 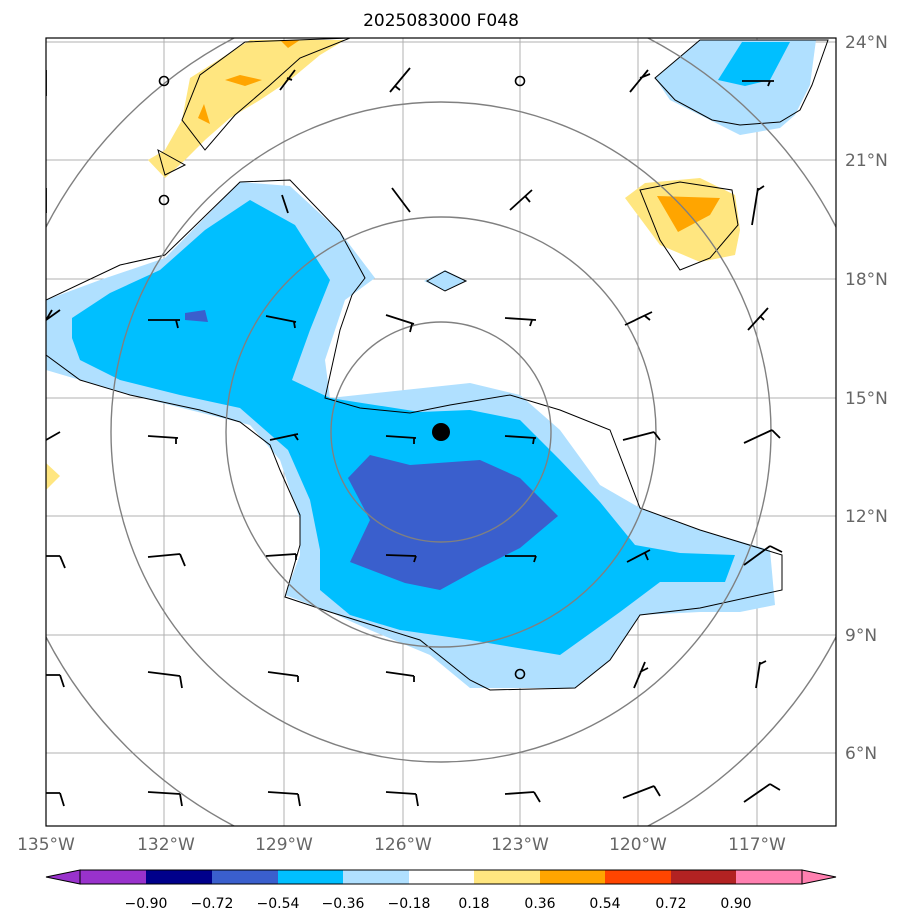 What do you see at coordinates (409, 904) in the screenshot?
I see `colorbar-tick-label: −0.18` at bounding box center [409, 904].